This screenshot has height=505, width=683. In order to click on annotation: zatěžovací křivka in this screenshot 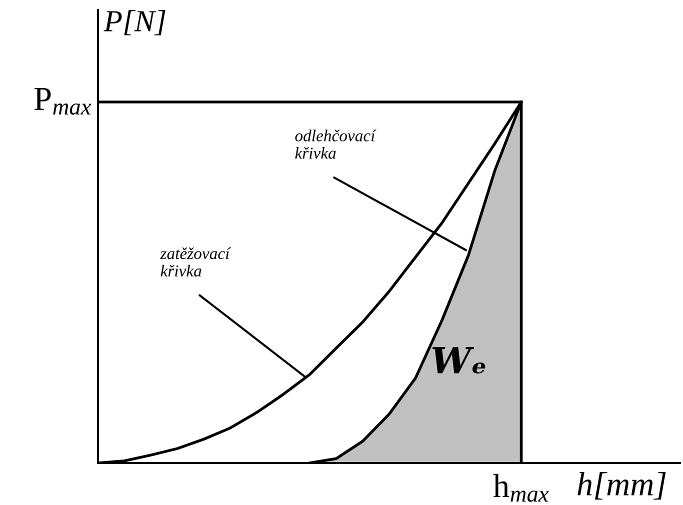, I will do `click(195, 262)`.